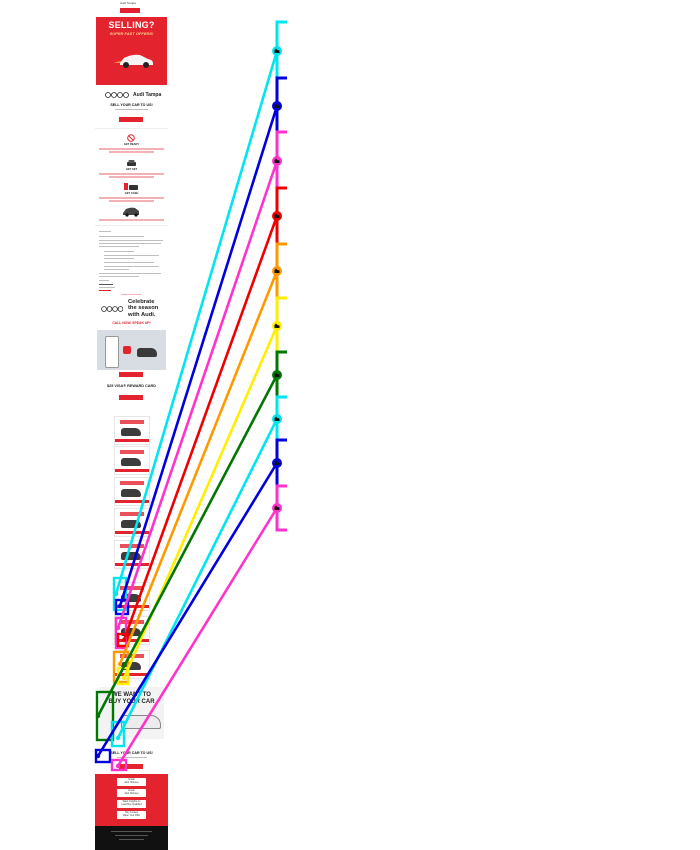  What do you see at coordinates (131, 119) in the screenshot?
I see `sell-button` at bounding box center [131, 119].